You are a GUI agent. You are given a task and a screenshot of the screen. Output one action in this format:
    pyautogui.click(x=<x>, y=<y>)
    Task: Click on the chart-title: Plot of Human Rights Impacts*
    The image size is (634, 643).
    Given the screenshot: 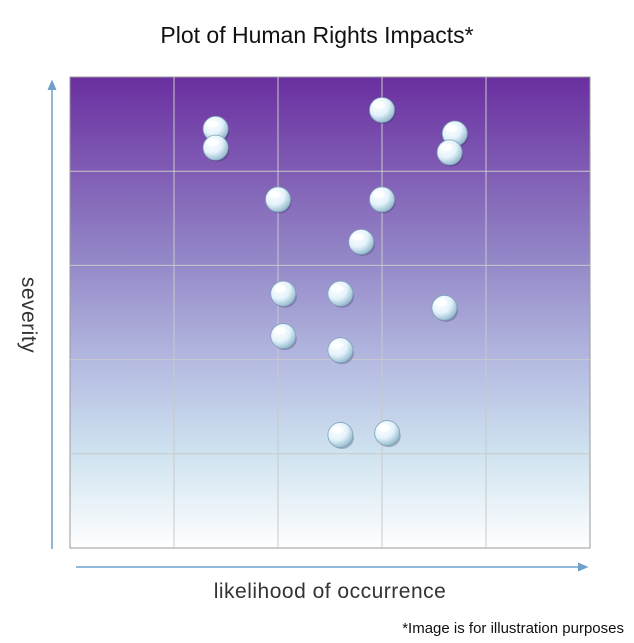 What is the action you would take?
    pyautogui.click(x=317, y=35)
    